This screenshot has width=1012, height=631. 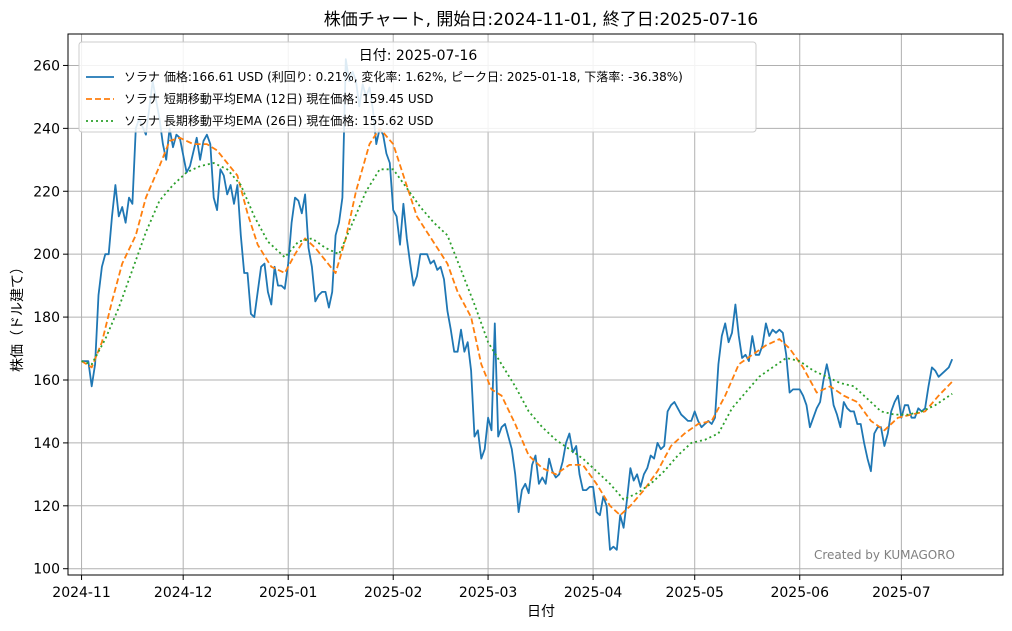 I want to click on legend-label: ソラナ 短期移動平均EMA (12日) 現在価格: 159.45 USD, so click(x=279, y=98).